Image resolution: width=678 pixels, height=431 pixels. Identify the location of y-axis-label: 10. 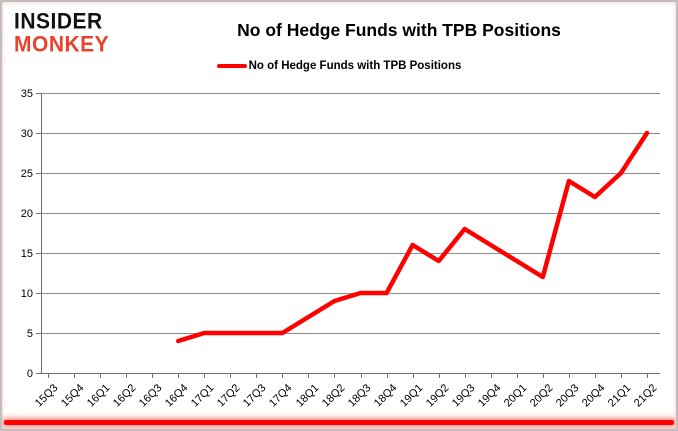
(26, 293).